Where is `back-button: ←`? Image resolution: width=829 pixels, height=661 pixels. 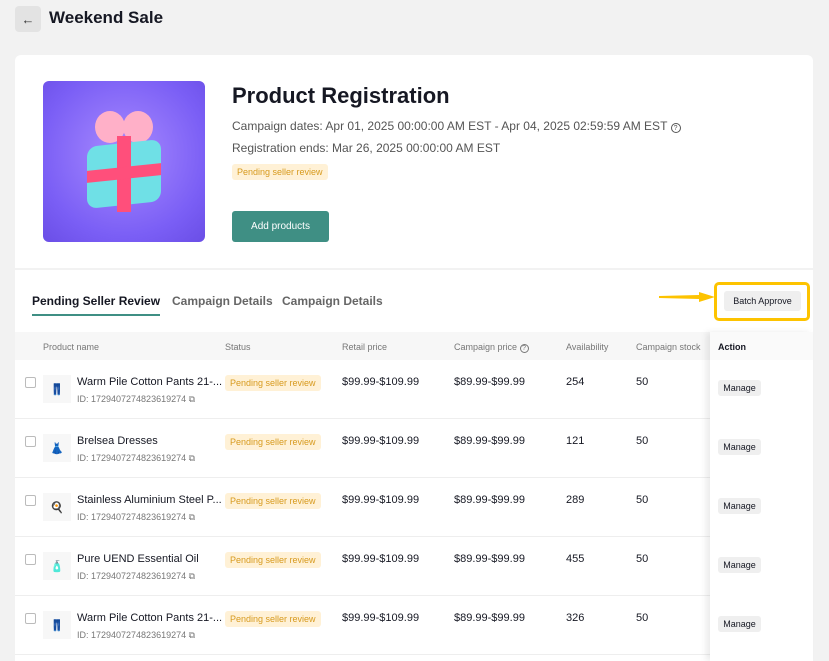
back-button: ← is located at coordinates (28, 19).